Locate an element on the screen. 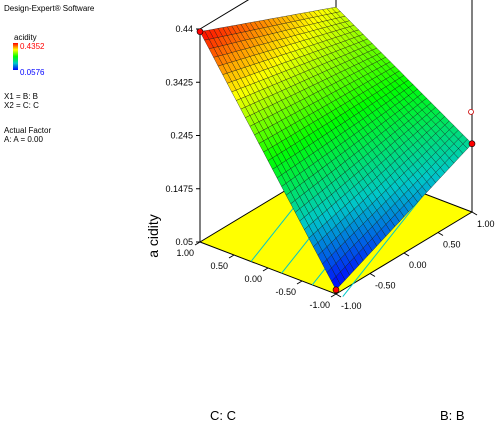 This screenshot has width=496, height=436. c-axis-title: C is located at coordinates (223, 415).